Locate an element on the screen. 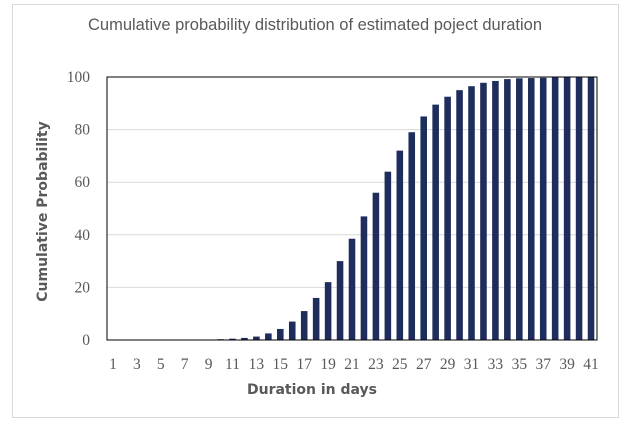 The image size is (633, 434). x-tick-label: 25 is located at coordinates (400, 364).